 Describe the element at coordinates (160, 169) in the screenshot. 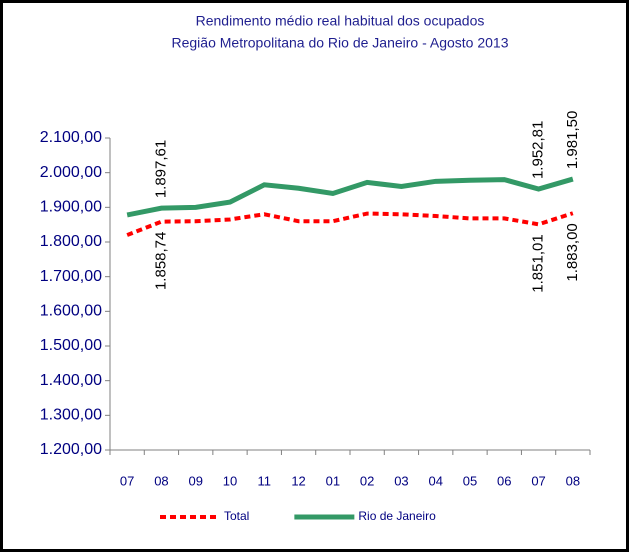

I see `value-label: 1.897,61` at that location.